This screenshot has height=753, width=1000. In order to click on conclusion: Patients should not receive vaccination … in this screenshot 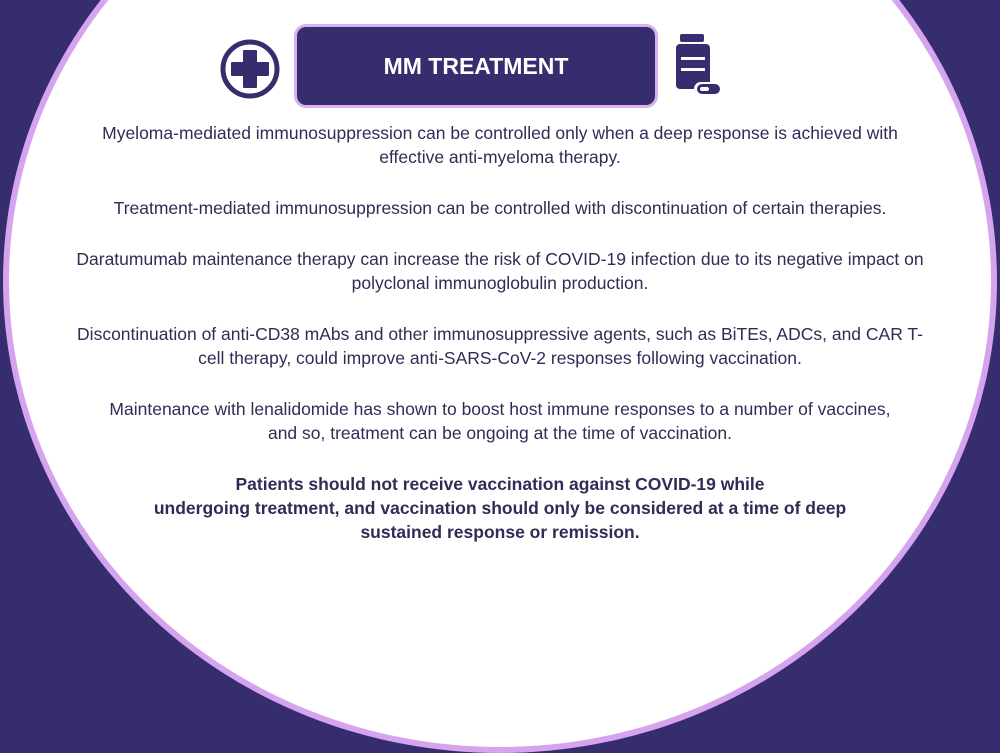, I will do `click(500, 508)`.